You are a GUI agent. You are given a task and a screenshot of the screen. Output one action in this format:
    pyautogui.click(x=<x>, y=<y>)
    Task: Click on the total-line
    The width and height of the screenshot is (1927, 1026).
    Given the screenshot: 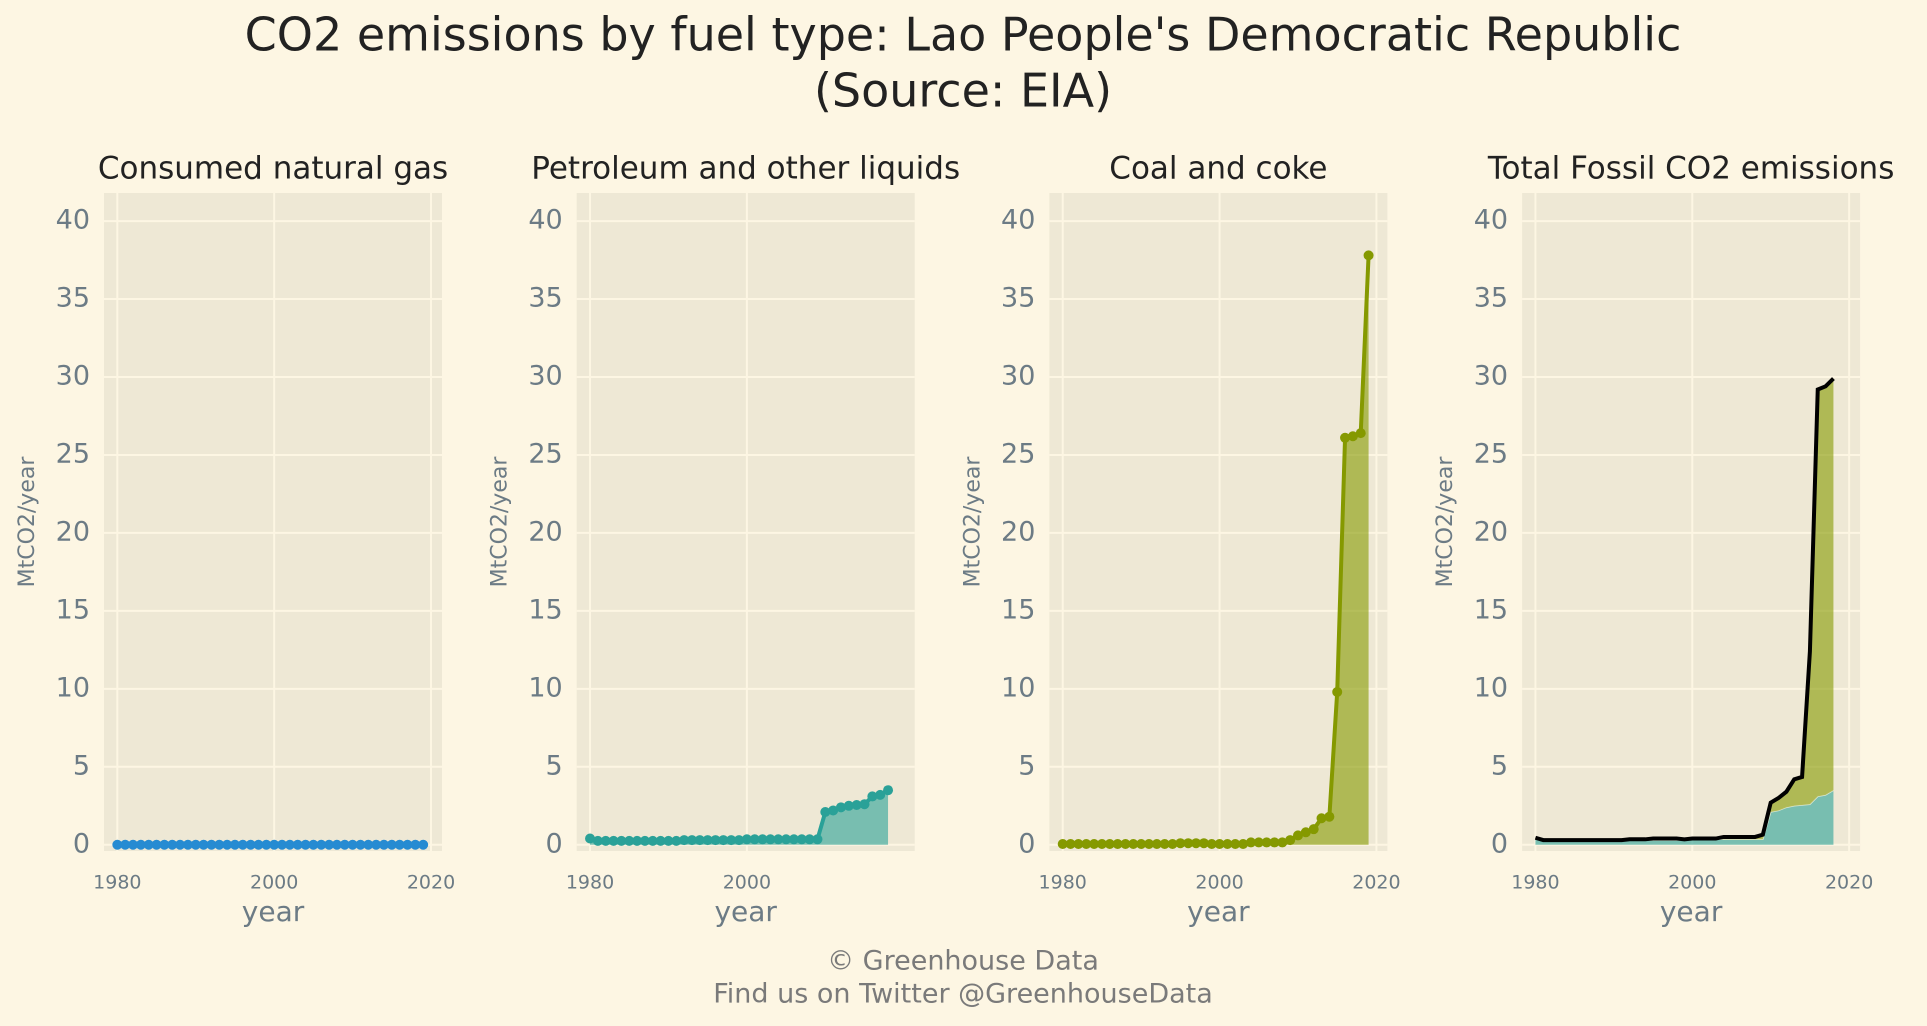 What is the action you would take?
    pyautogui.click(x=1684, y=610)
    